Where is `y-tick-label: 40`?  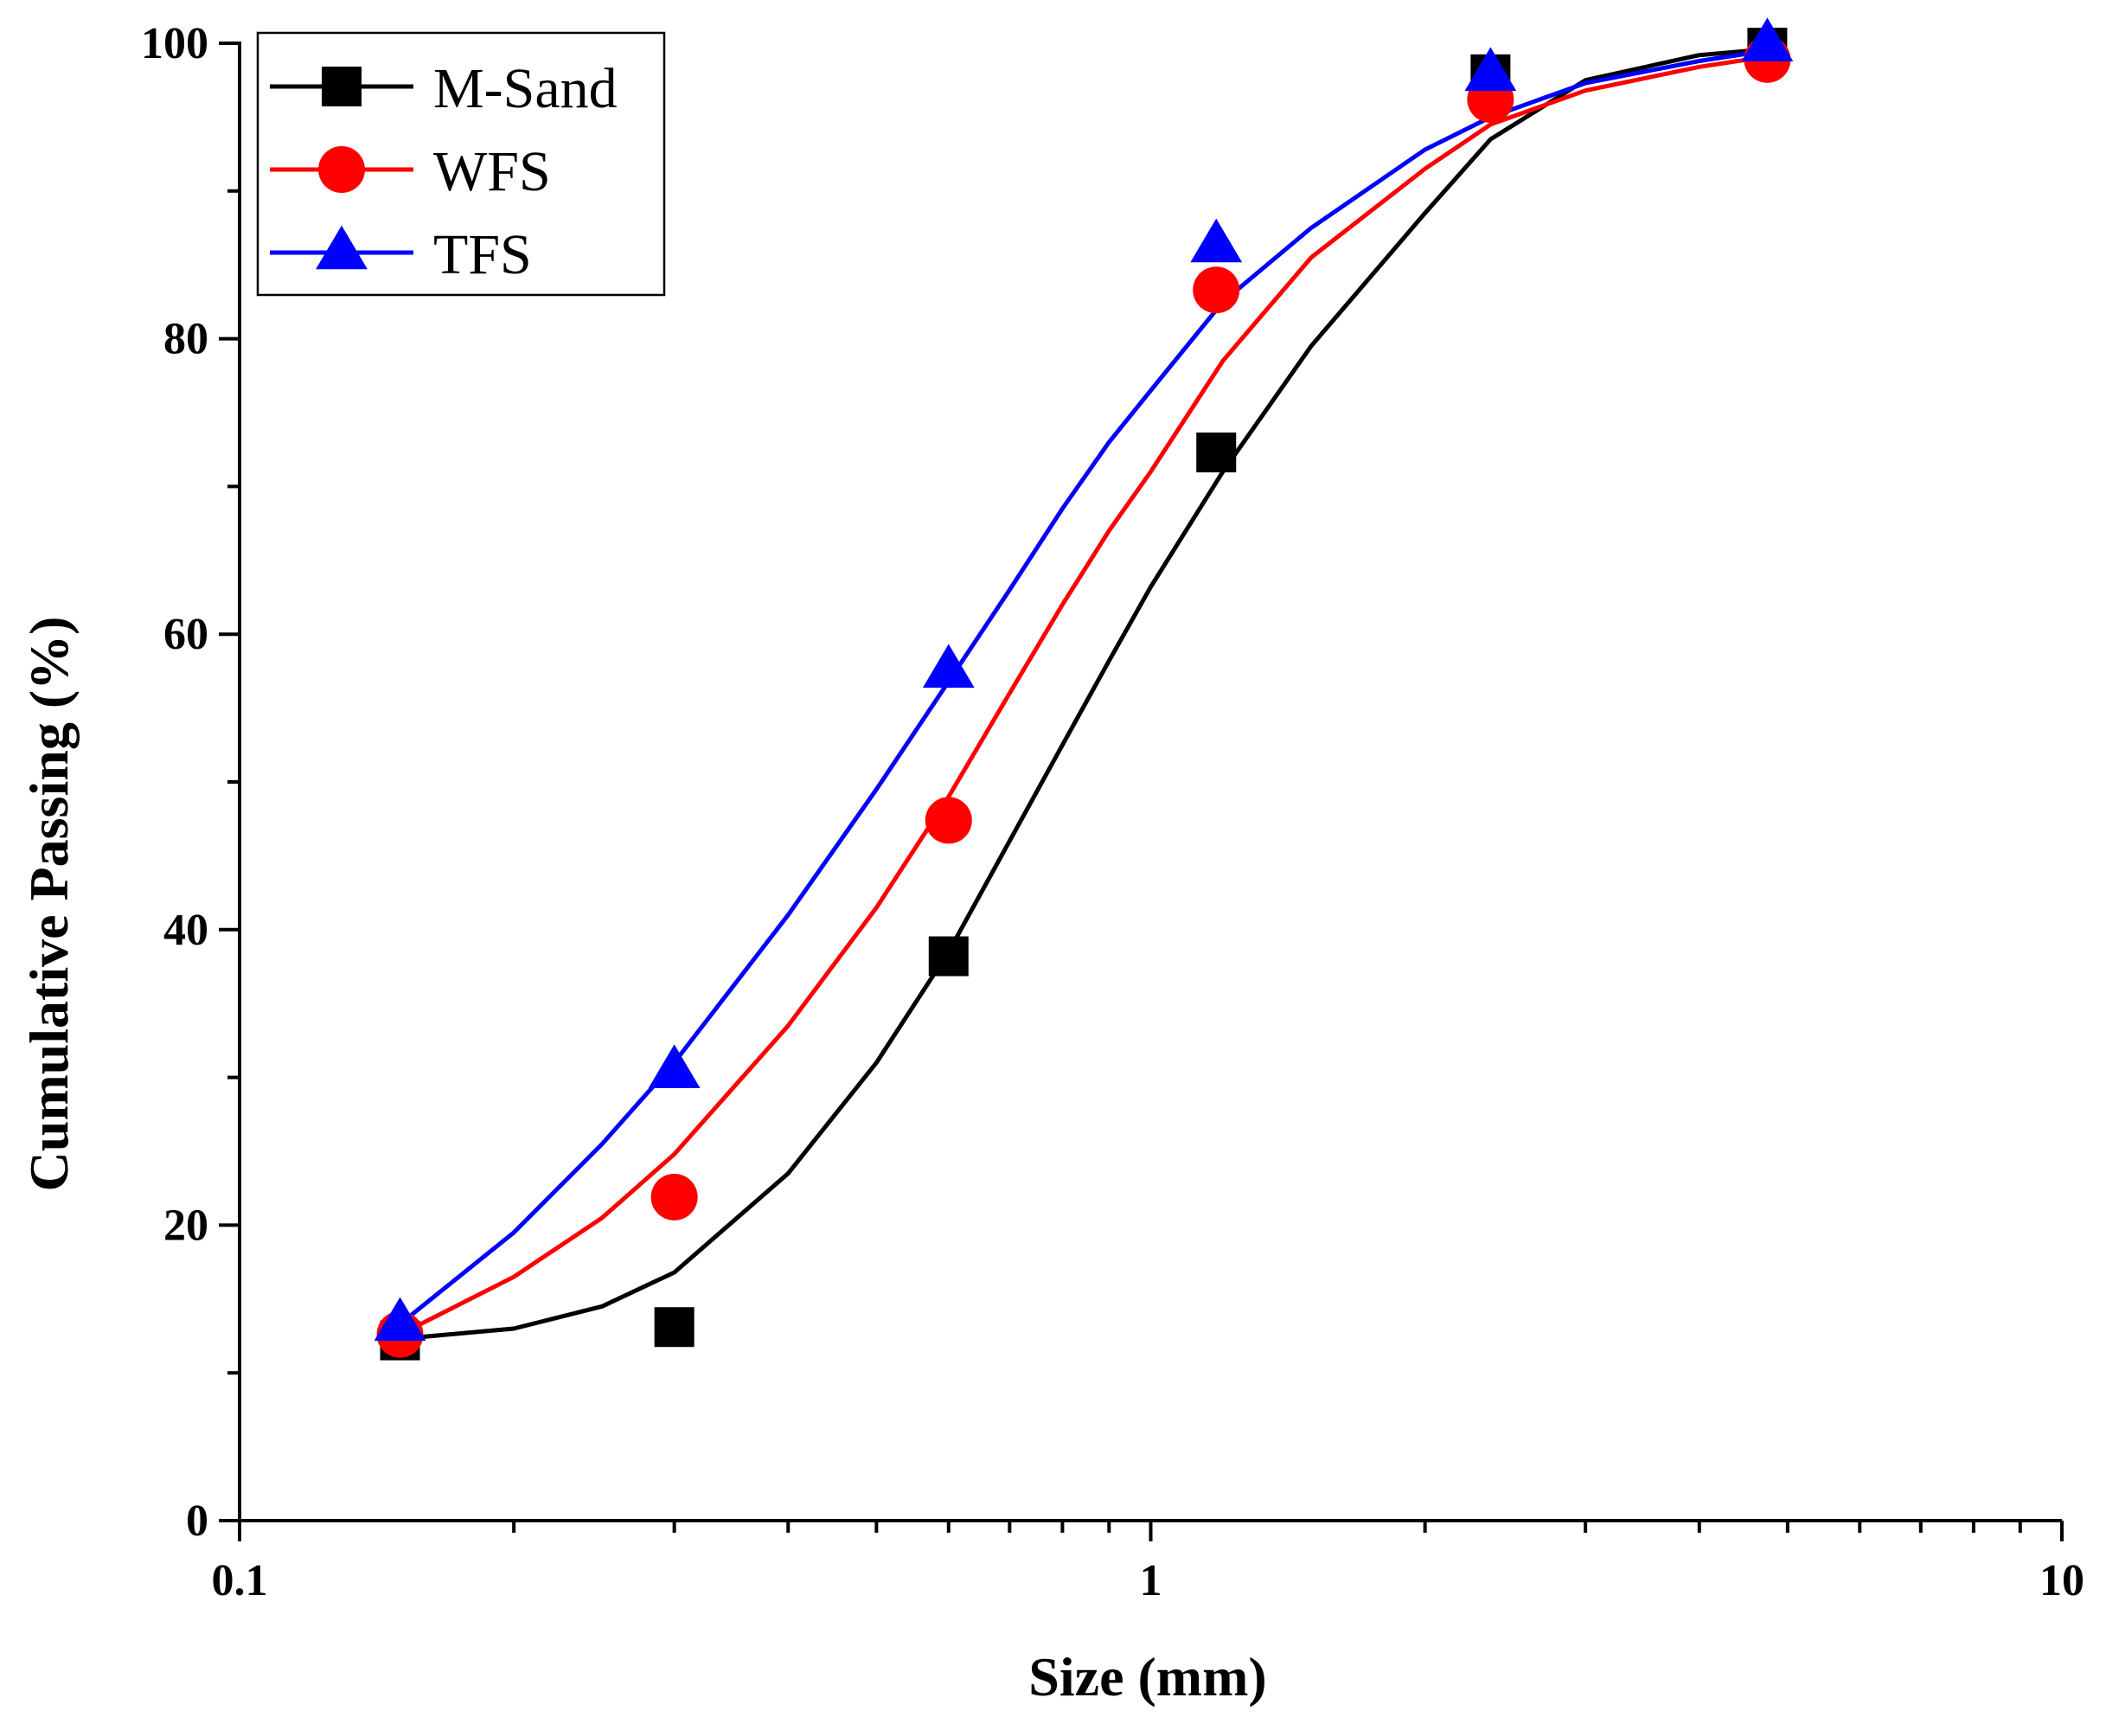 y-tick-label: 40 is located at coordinates (185, 930).